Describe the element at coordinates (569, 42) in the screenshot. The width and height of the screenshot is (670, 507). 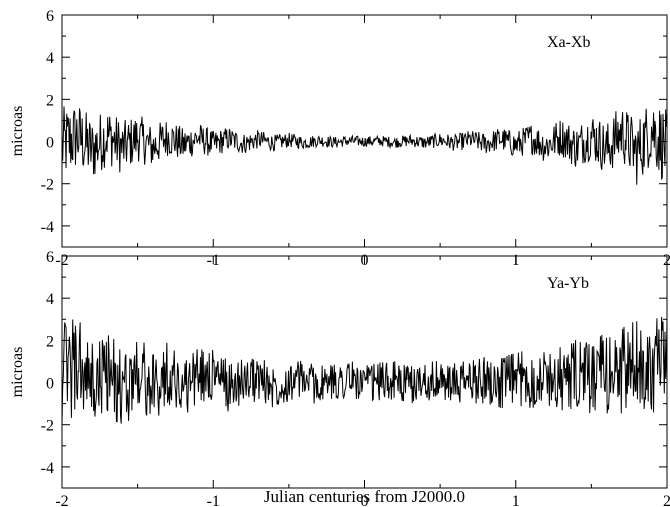
I see `panel-label: Xa-Xb` at that location.